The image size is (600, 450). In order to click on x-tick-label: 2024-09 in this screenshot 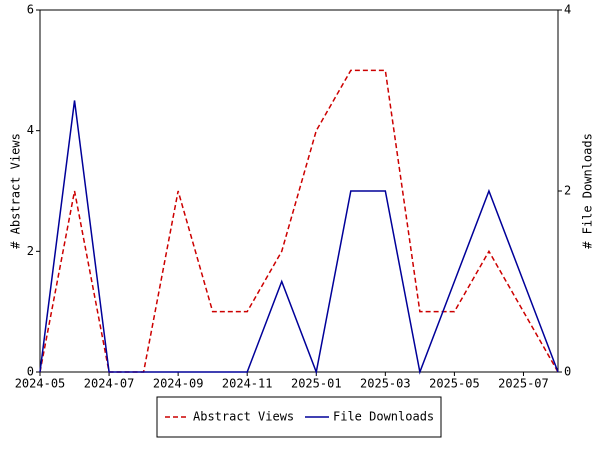, I will do `click(178, 384)`.